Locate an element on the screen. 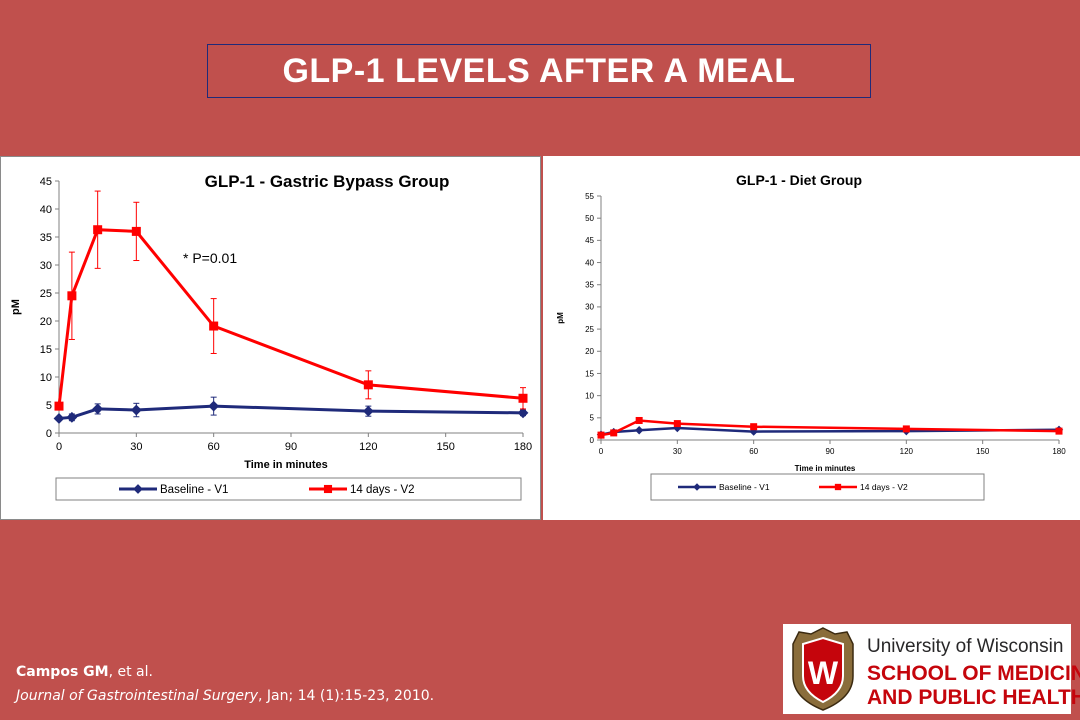  legend-box is located at coordinates (288, 489).